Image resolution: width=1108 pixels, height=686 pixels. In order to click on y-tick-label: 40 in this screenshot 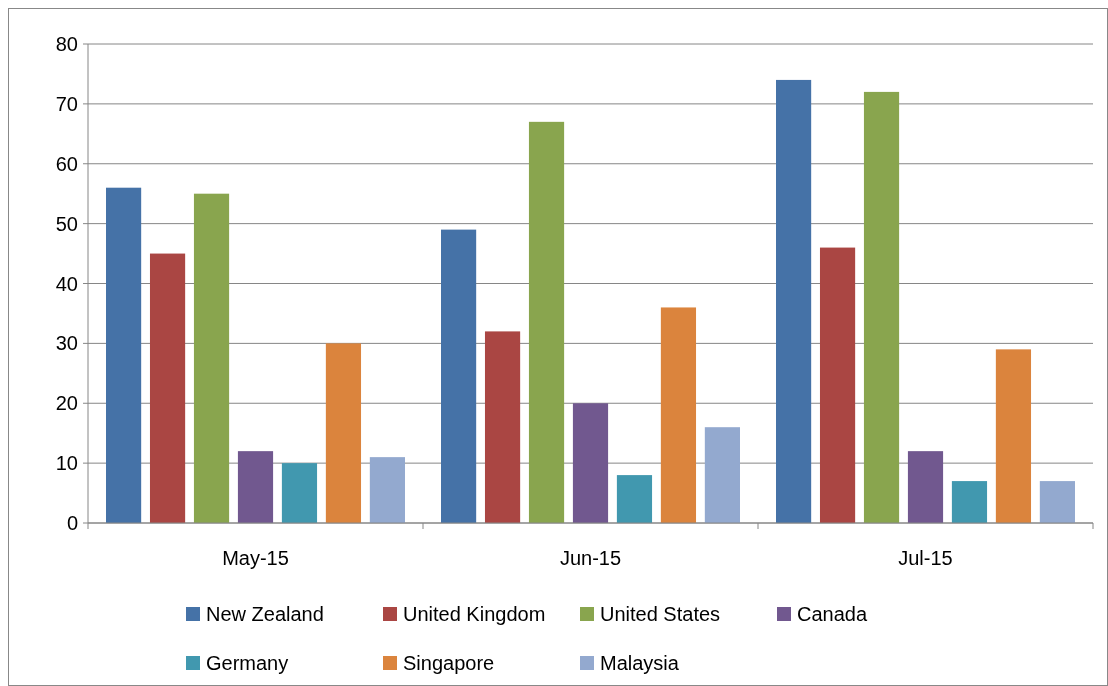, I will do `click(66, 283)`.